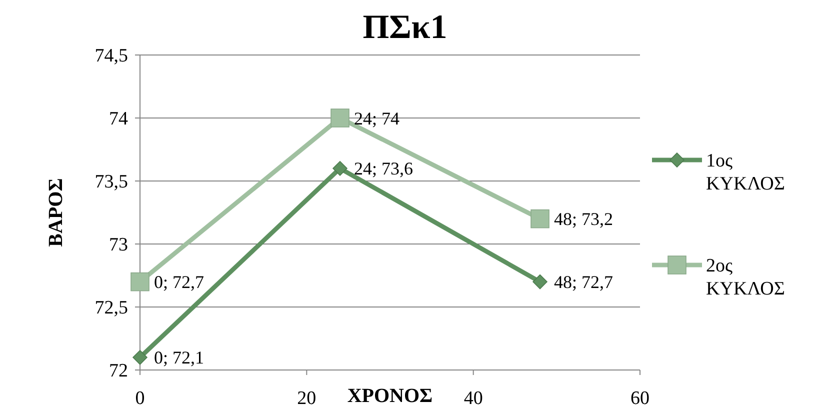 The image size is (827, 409). Describe the element at coordinates (118, 245) in the screenshot. I see `y-tick-label: 73` at that location.